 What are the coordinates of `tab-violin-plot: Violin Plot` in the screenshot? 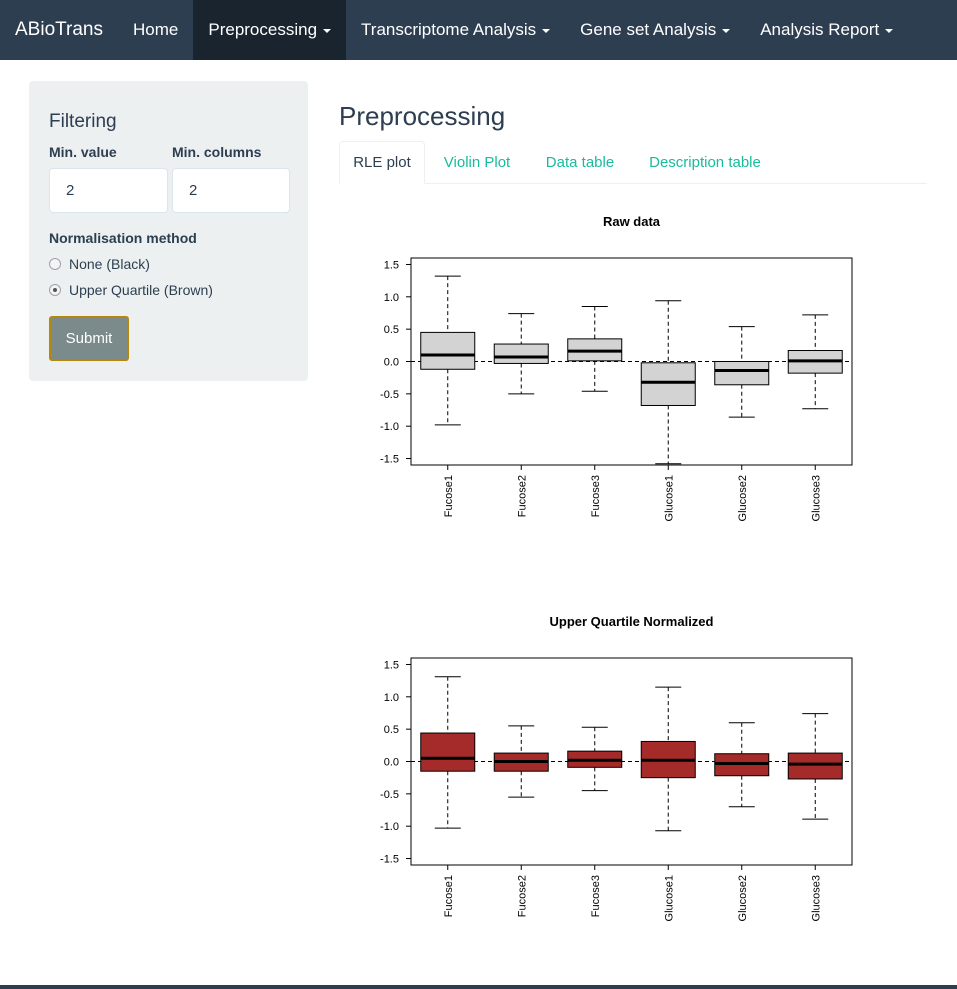 It's located at (477, 162).